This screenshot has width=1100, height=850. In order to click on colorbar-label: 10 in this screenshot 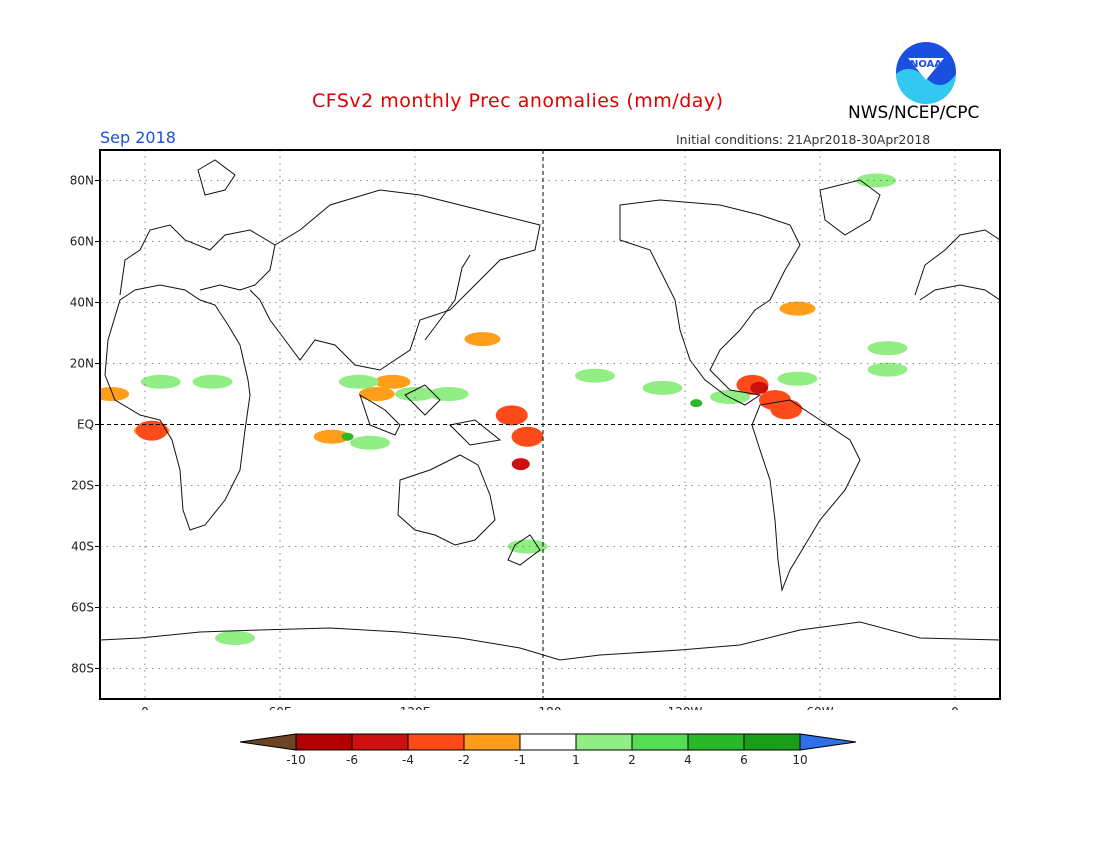, I will do `click(799, 760)`.